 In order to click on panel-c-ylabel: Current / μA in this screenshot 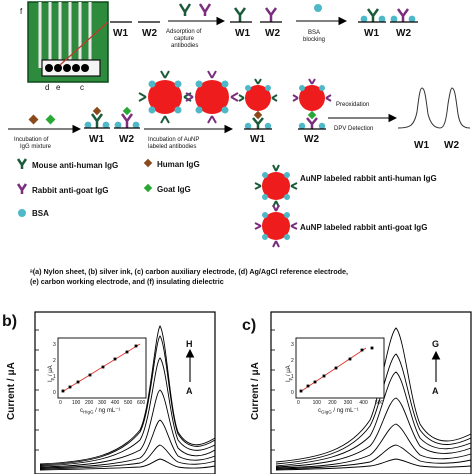, I will do `click(255, 391)`.